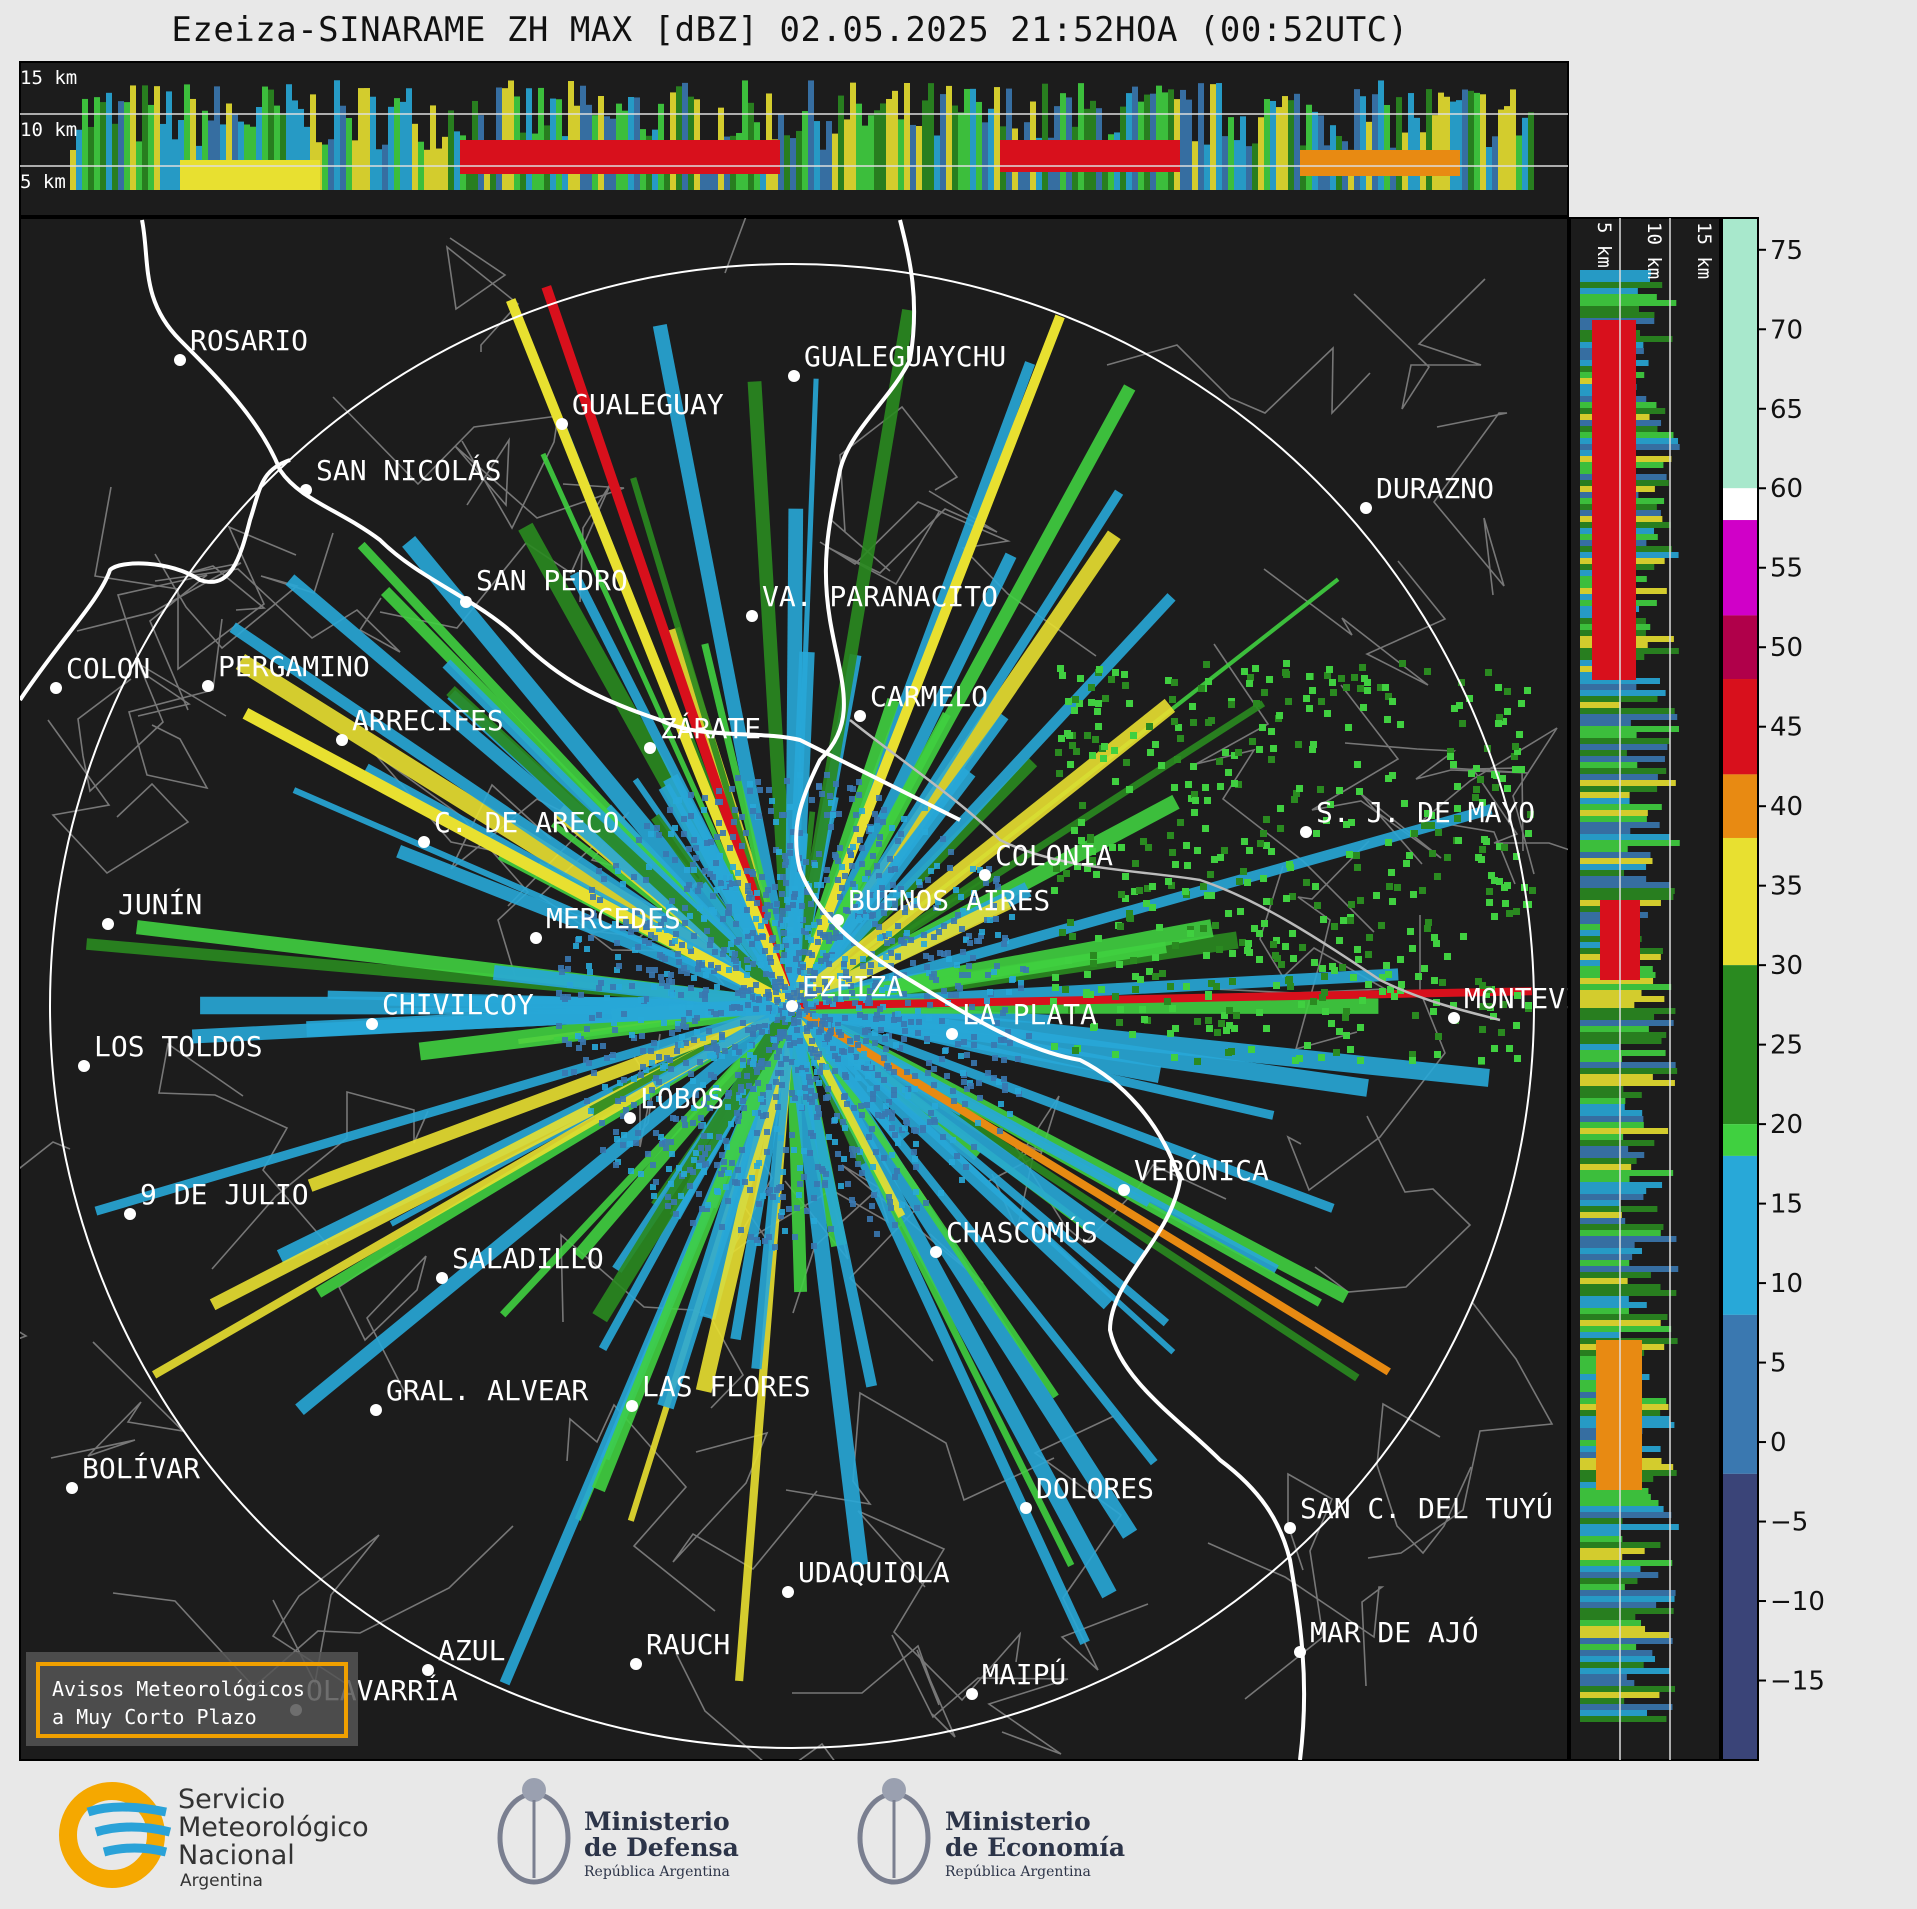 The width and height of the screenshot is (1917, 1909). I want to click on city-marker: EZEIZA, so click(844, 991).